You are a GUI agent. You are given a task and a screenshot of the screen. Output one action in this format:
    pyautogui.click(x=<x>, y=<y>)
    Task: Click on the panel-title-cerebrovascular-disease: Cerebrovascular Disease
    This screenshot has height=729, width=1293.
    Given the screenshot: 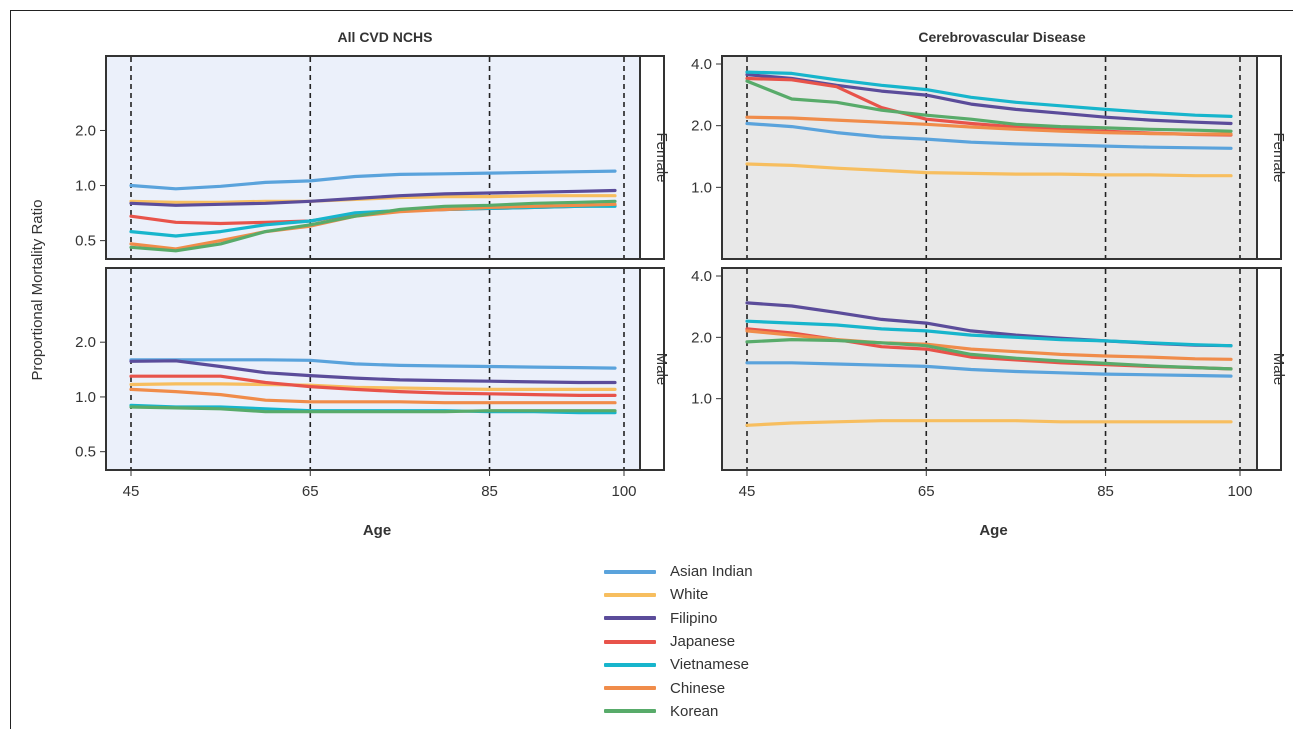 What is the action you would take?
    pyautogui.click(x=1002, y=37)
    